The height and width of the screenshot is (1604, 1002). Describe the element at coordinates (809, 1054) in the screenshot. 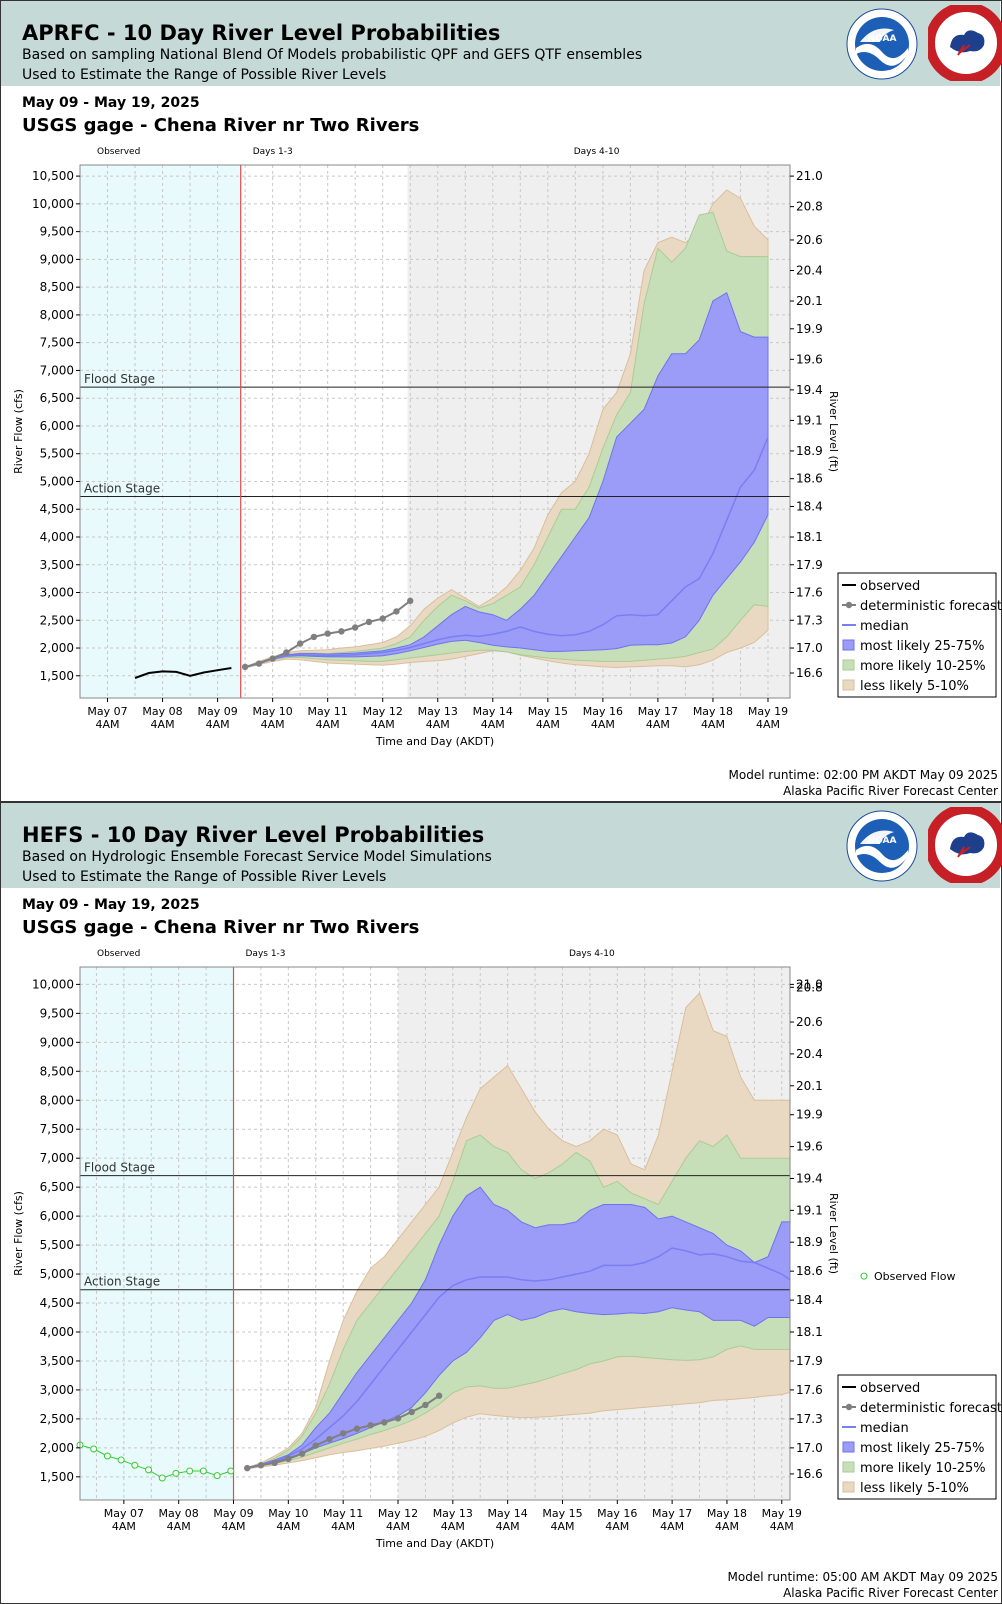

I see `y-right-tick-label: 20.4` at that location.